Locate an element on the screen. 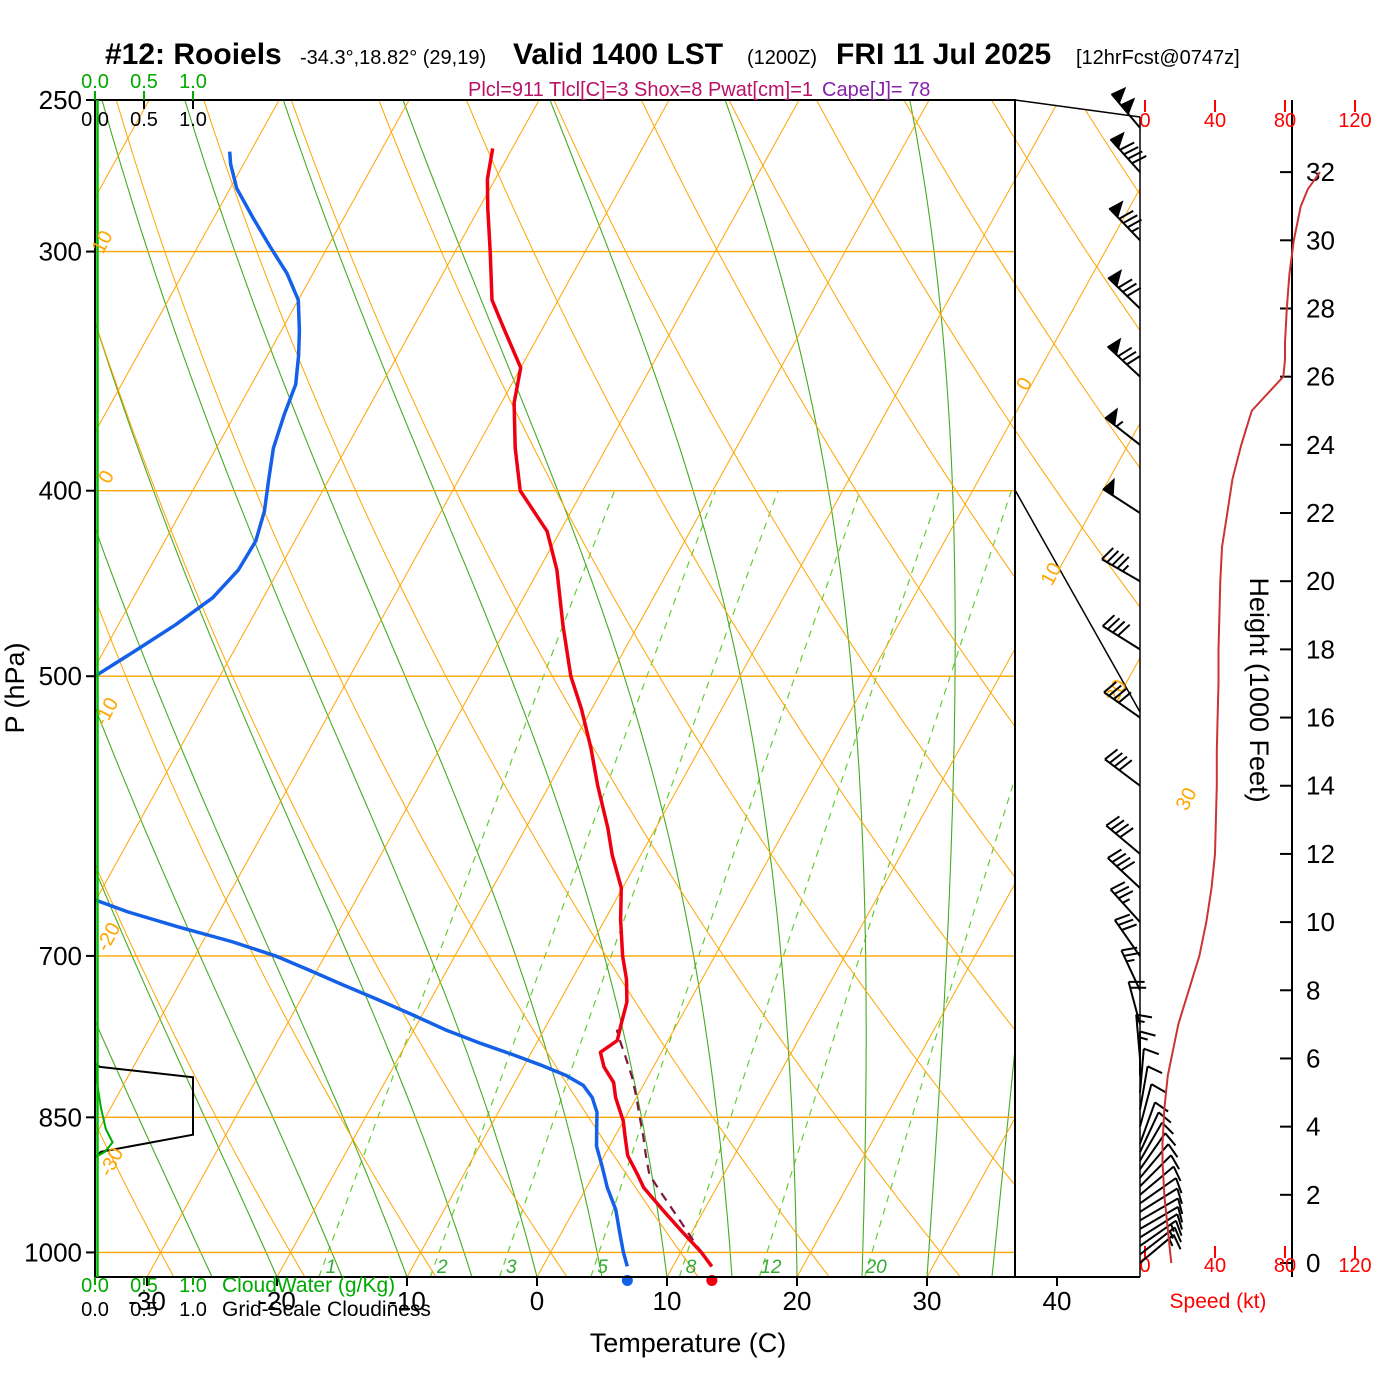  height-tick-label: 22 is located at coordinates (1320, 513).